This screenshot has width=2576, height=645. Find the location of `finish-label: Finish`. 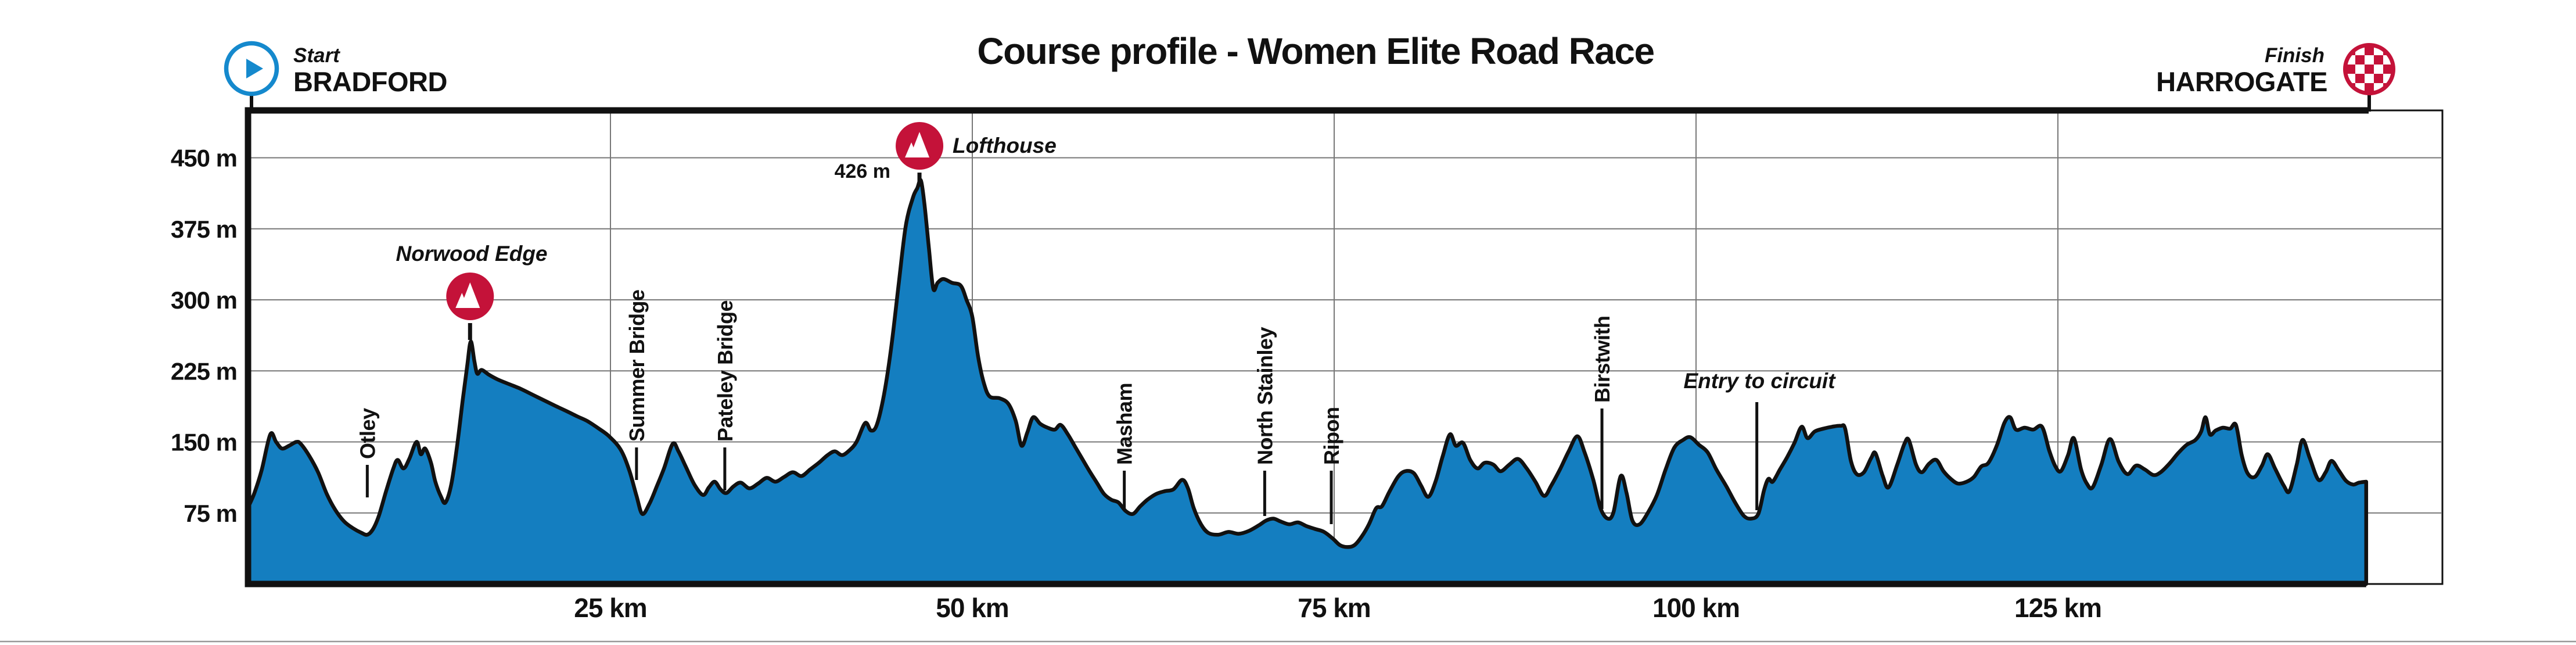

finish-label: Finish is located at coordinates (2294, 55).